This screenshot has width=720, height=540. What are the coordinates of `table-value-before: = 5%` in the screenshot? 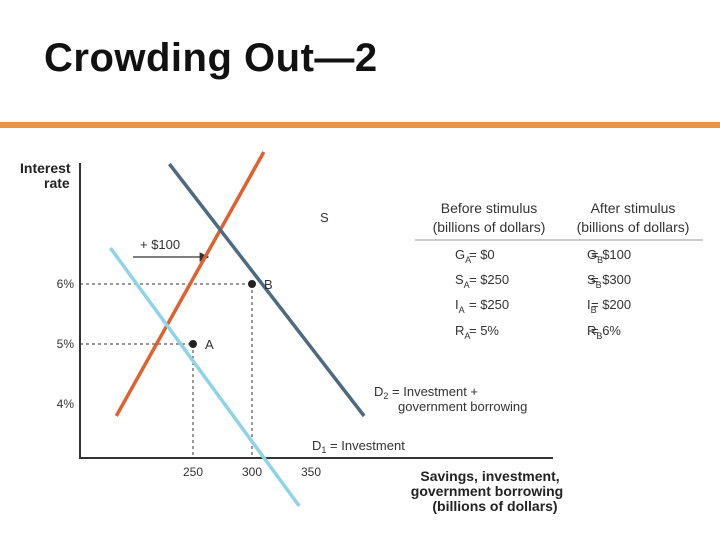 It's located at (484, 330).